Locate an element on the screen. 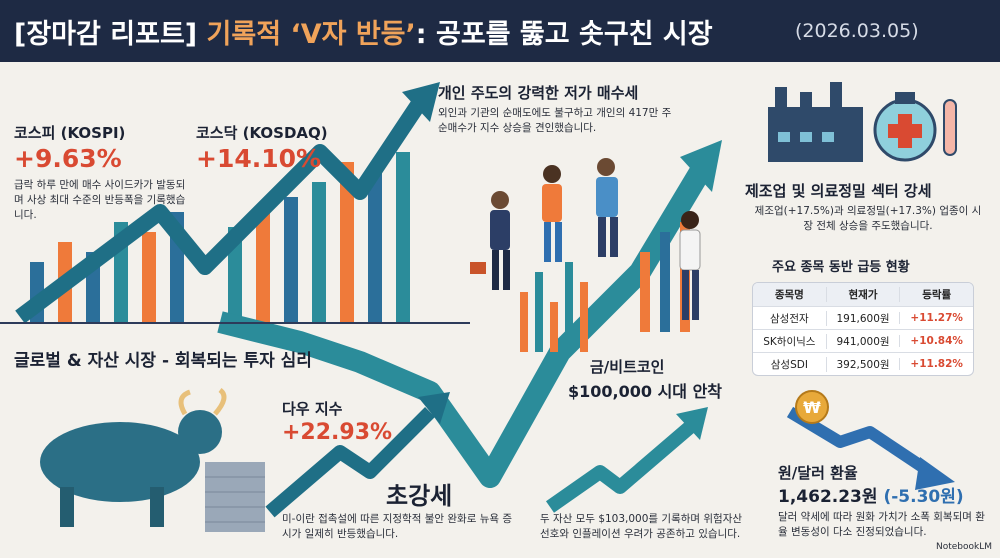  table-row: SK하이닉스 941,000원 +10.84% is located at coordinates (863, 340).